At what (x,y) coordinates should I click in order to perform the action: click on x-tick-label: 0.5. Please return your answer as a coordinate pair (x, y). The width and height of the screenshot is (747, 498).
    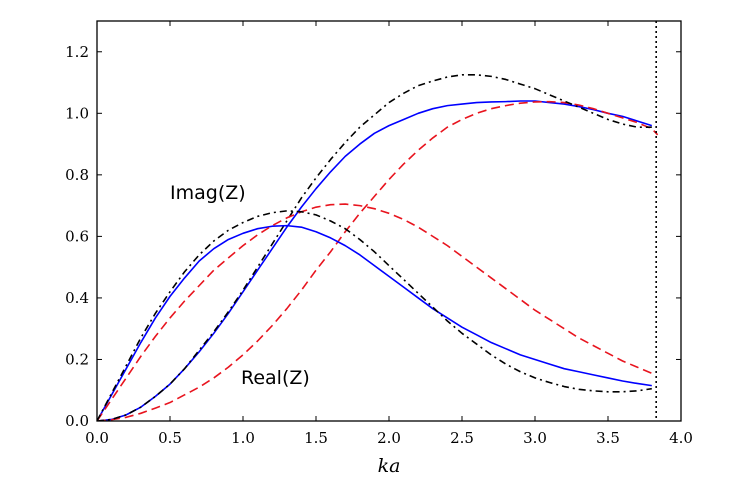
    Looking at the image, I should click on (170, 438).